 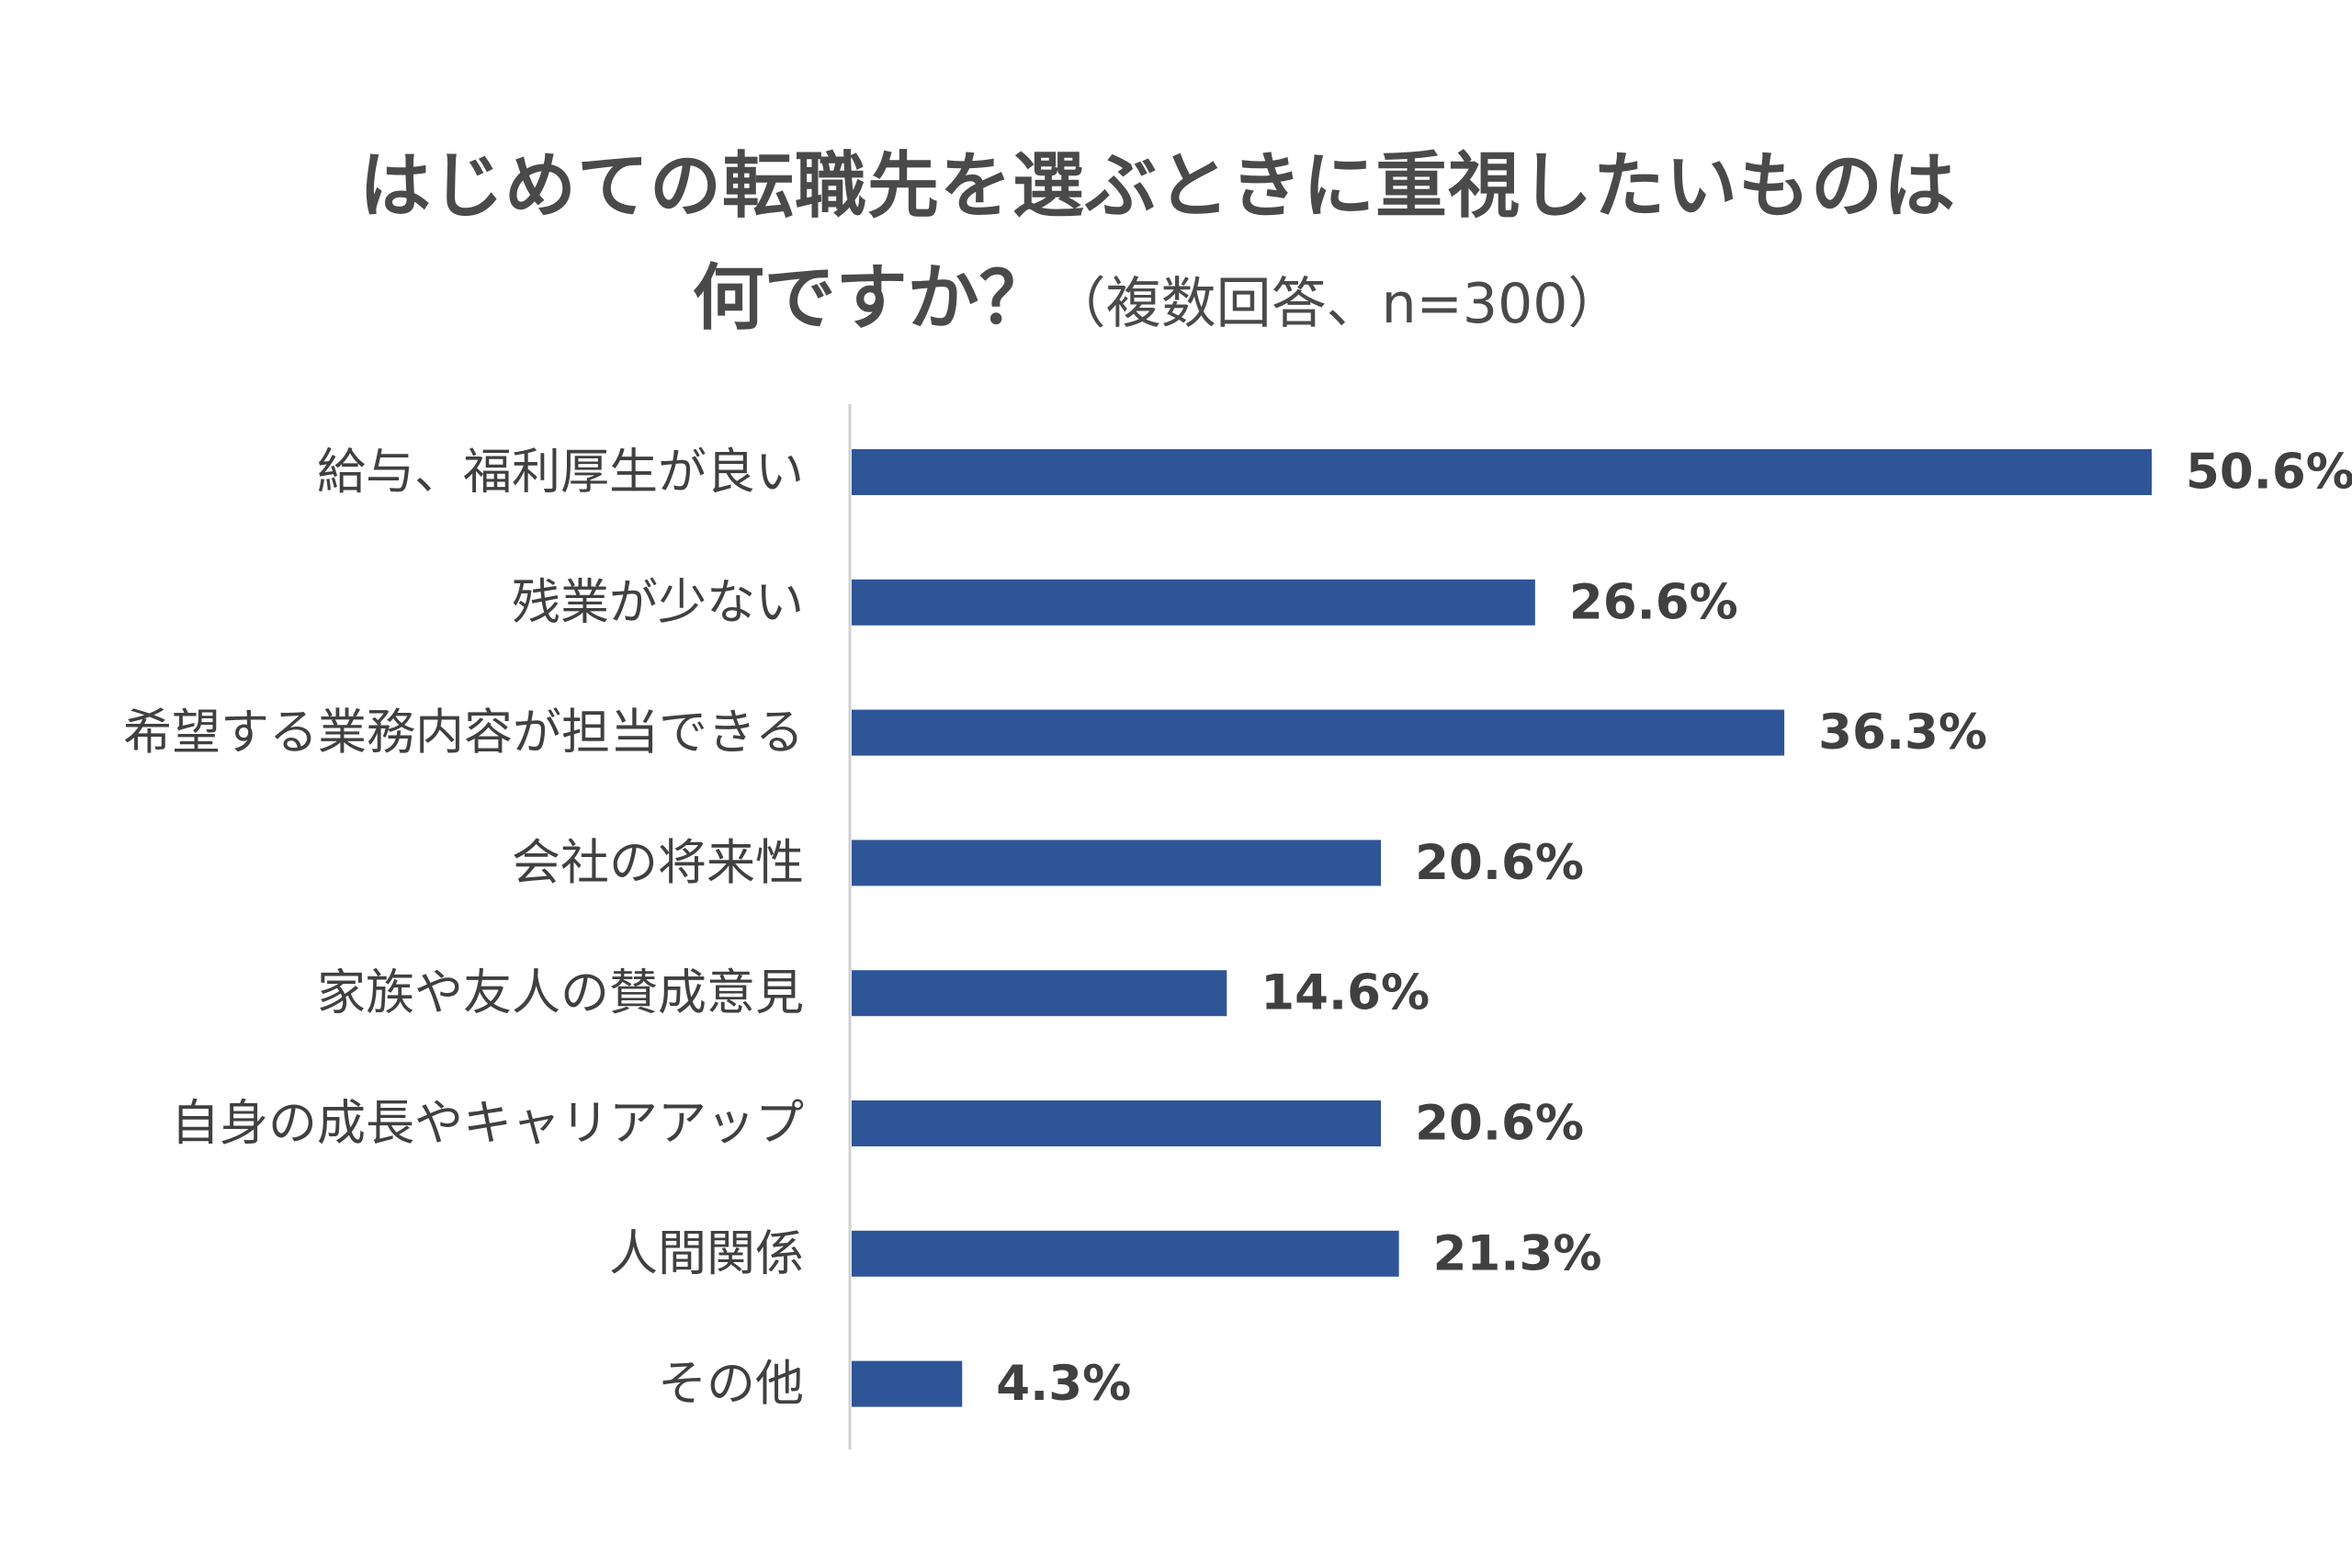 I want to click on category-label: 給与、福利厚生が良い, so click(x=561, y=473).